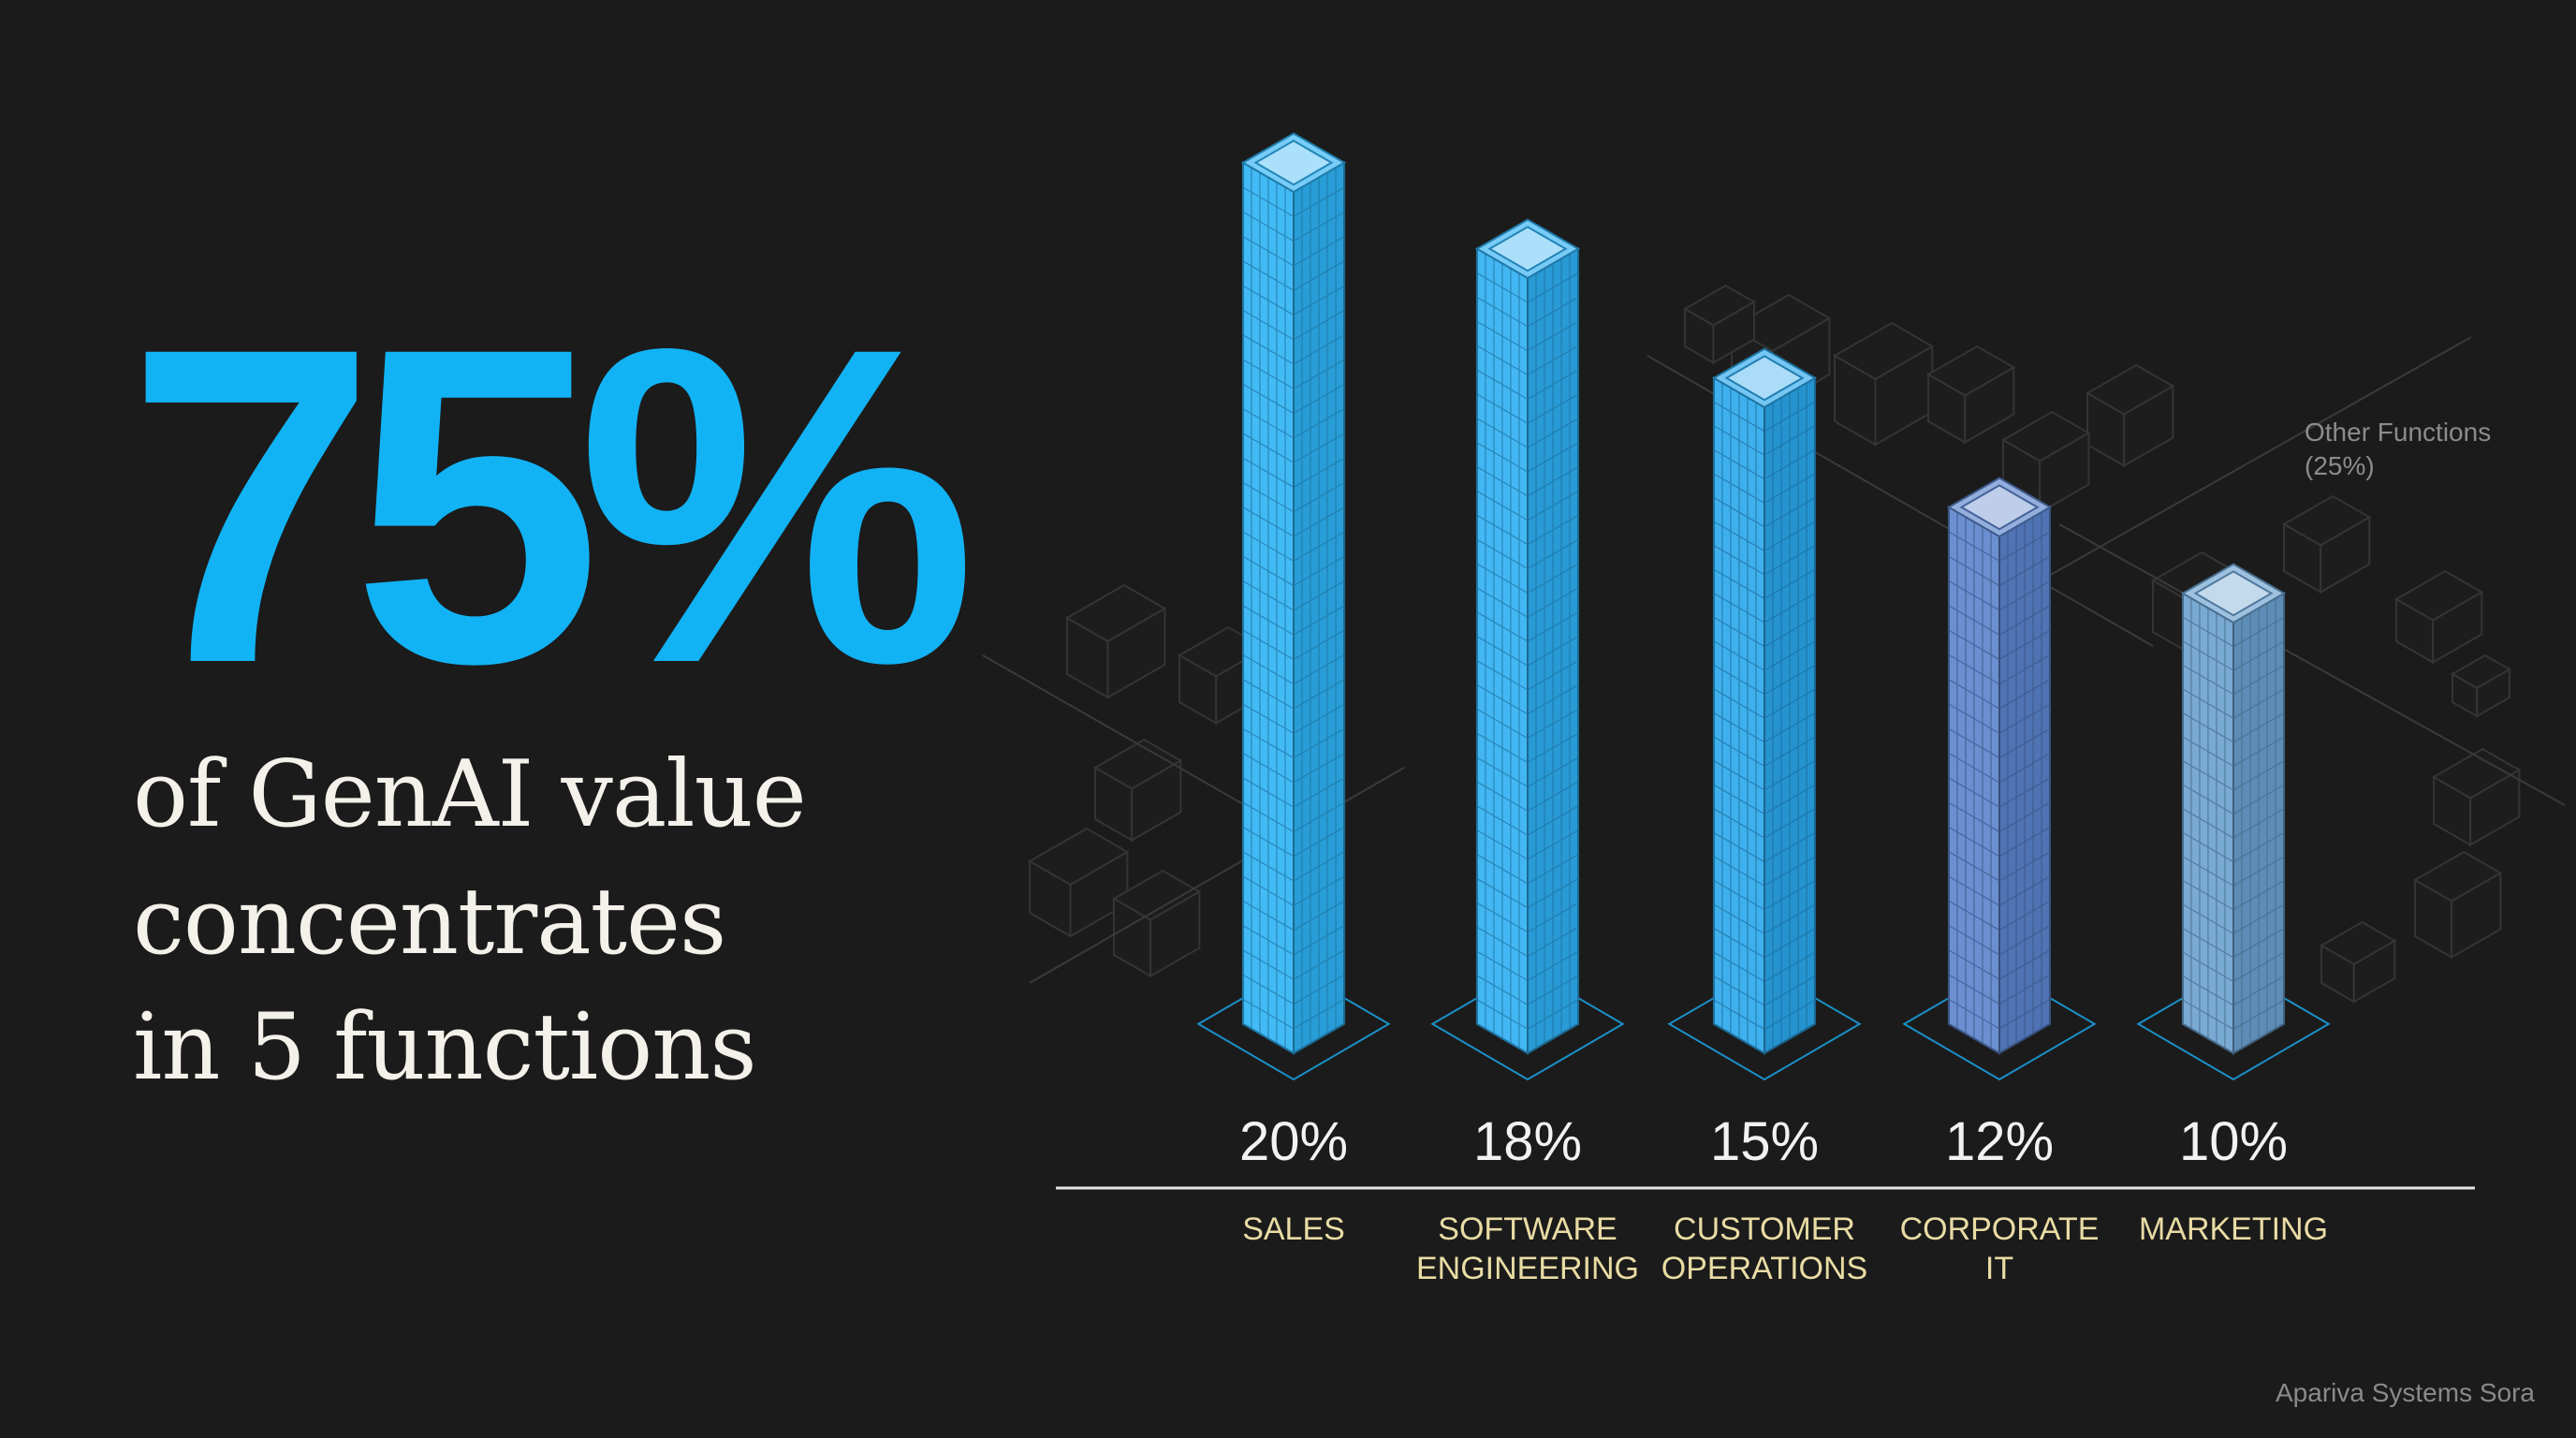 The height and width of the screenshot is (1438, 2576). Describe the element at coordinates (1764, 1268) in the screenshot. I see `category-label-line: OPERATIONS` at that location.